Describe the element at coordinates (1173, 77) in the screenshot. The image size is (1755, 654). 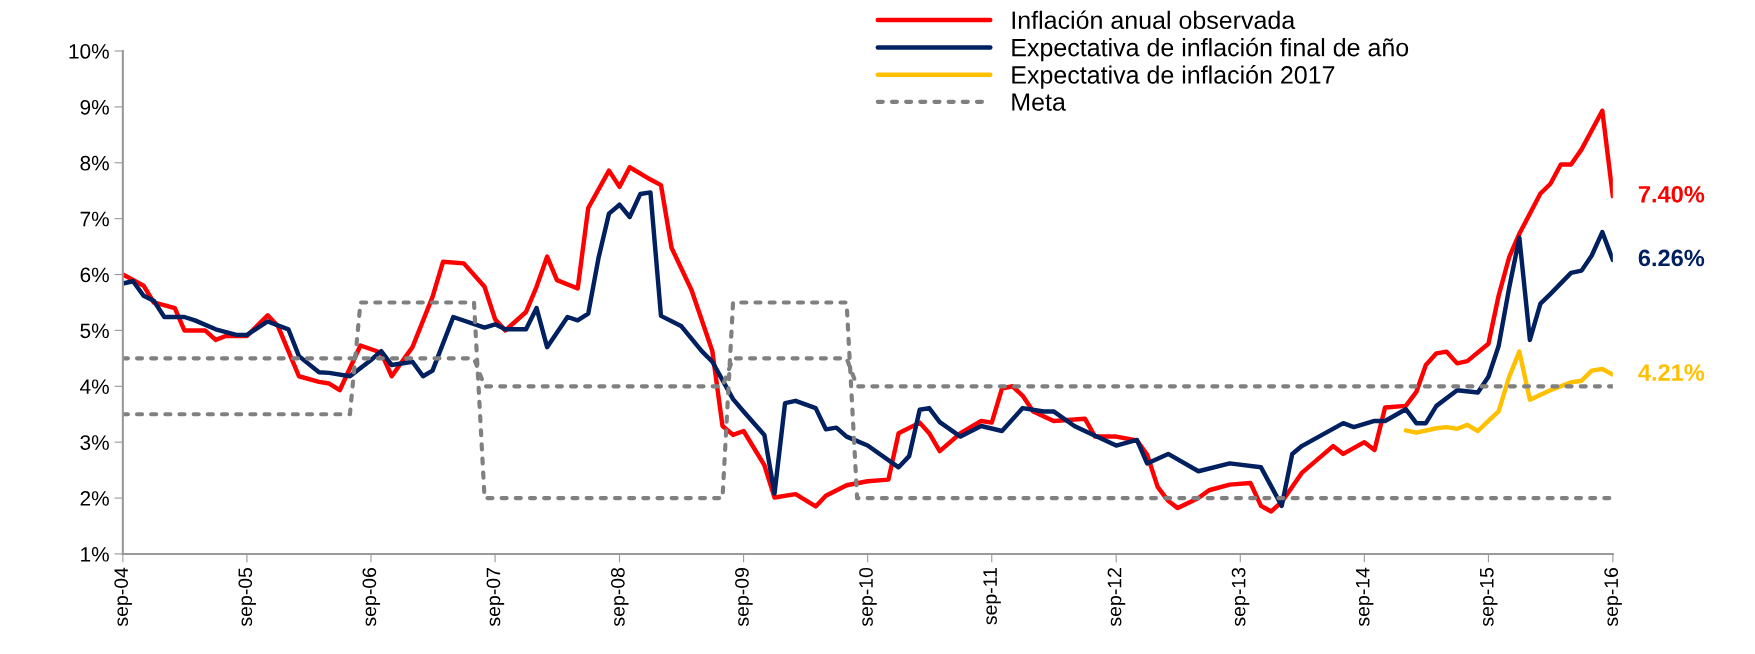
I see `legend-label: Expectativa de inflación 2017` at that location.